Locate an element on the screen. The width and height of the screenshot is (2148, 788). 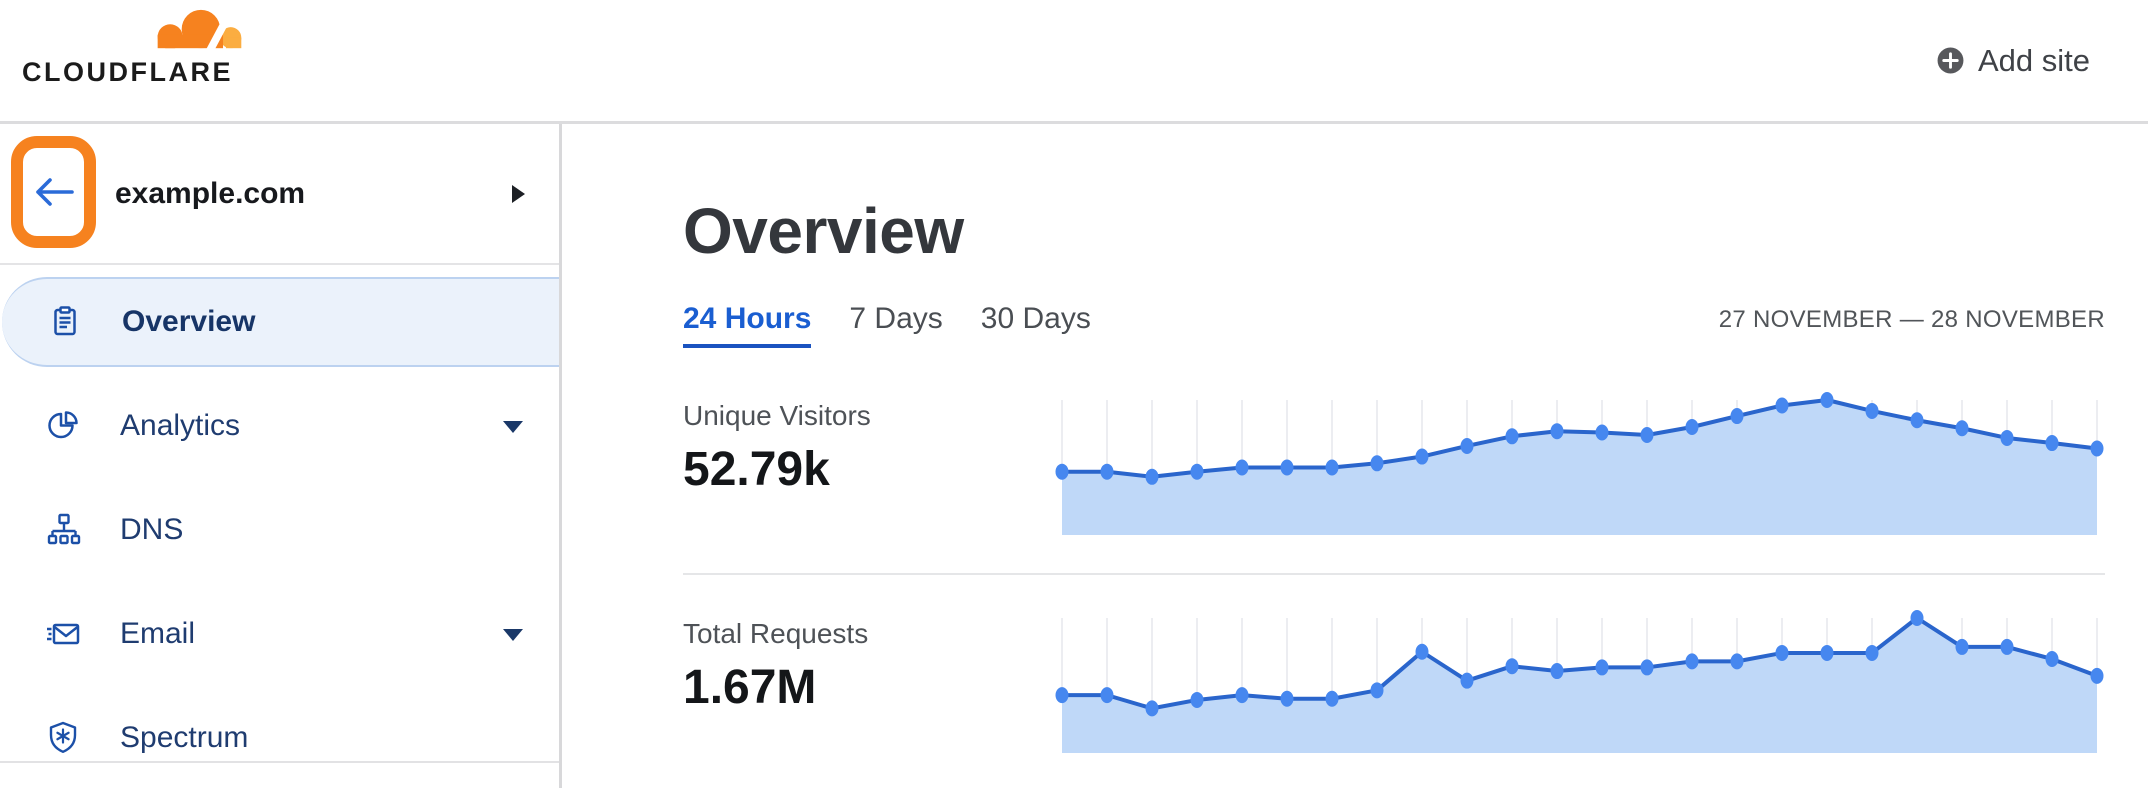
metric-value: 1.67M is located at coordinates (750, 687).